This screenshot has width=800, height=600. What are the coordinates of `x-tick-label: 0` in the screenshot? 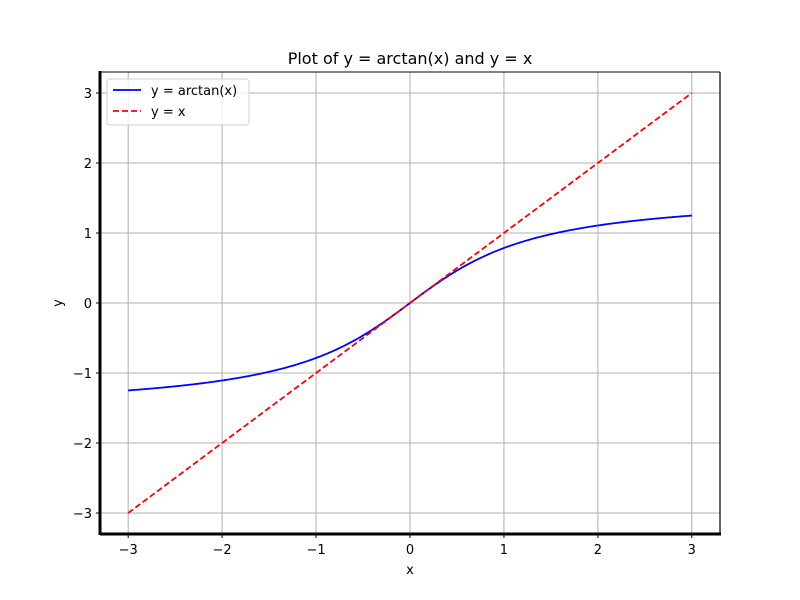 It's located at (410, 550).